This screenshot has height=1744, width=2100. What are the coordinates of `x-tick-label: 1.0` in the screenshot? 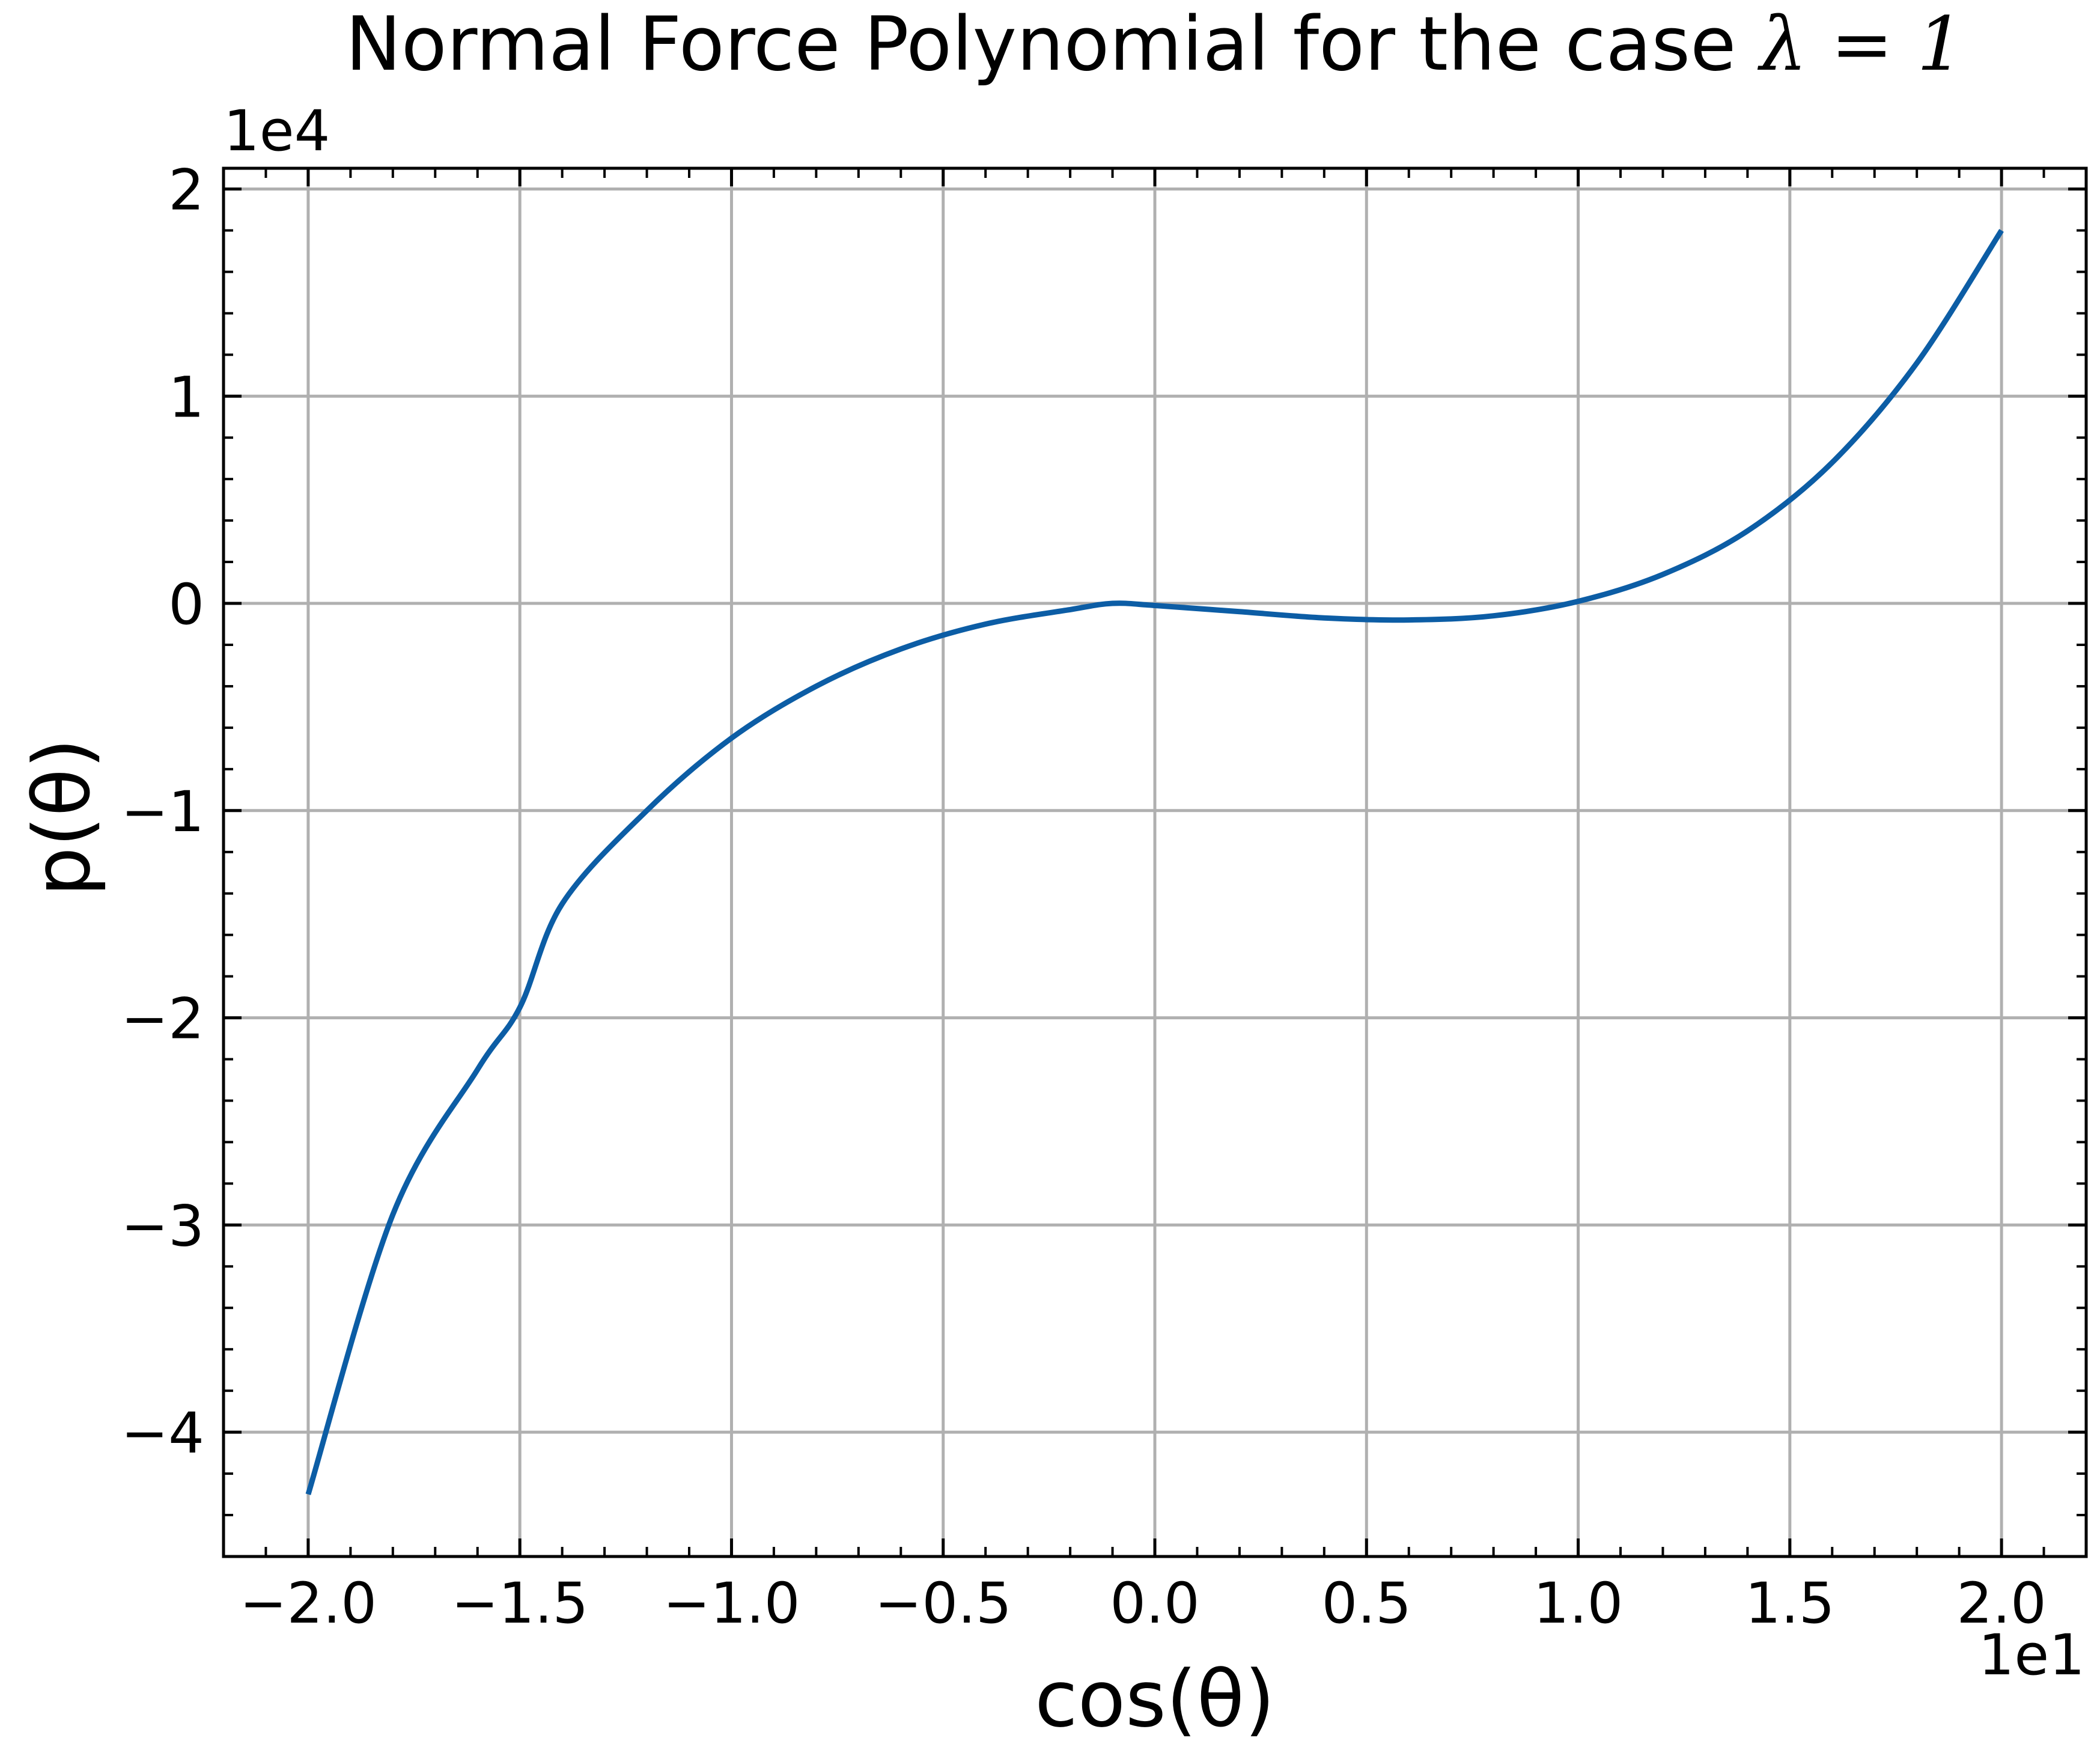 It's located at (1579, 1603).